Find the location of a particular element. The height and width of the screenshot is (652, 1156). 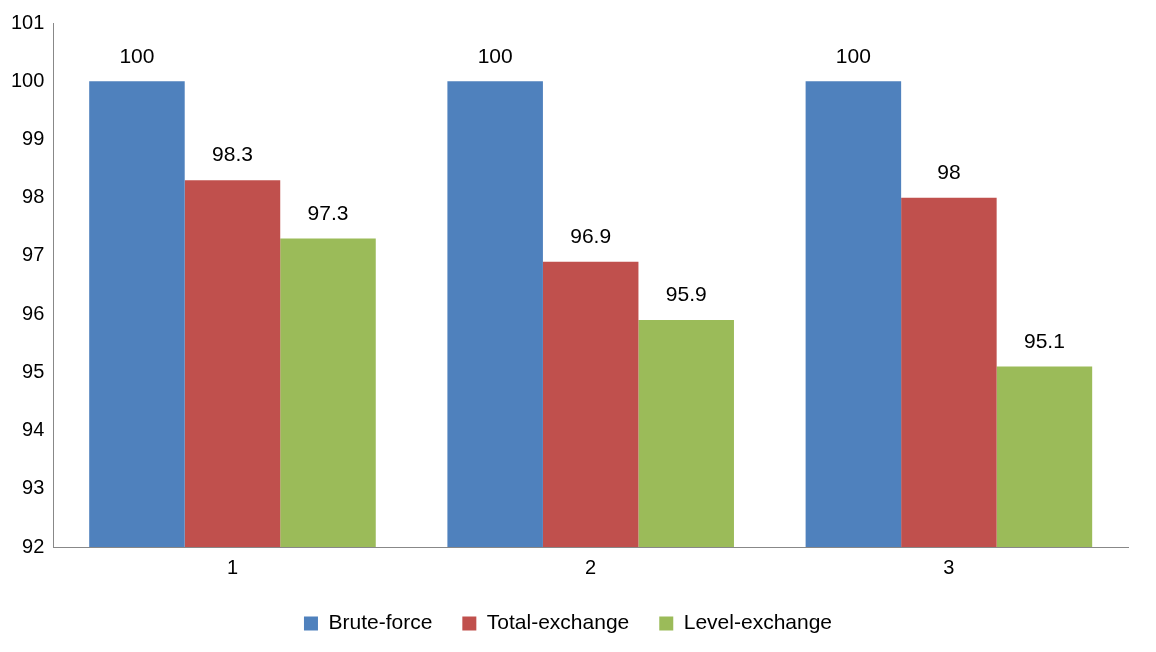

data-label: 98.3 is located at coordinates (232, 154).